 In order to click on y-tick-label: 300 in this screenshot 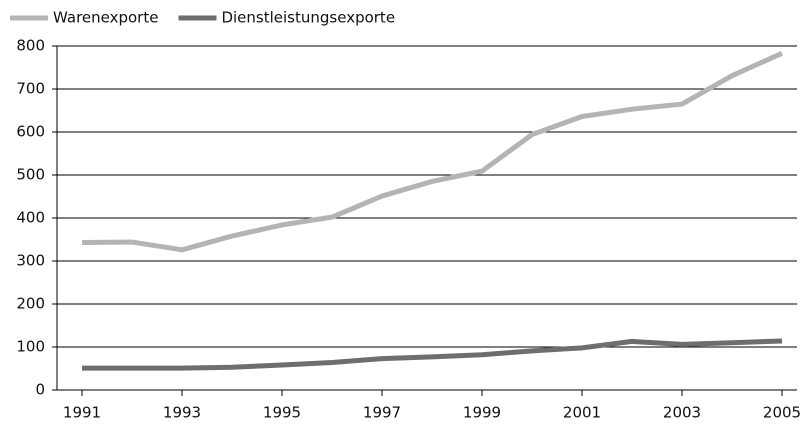, I will do `click(30, 261)`.